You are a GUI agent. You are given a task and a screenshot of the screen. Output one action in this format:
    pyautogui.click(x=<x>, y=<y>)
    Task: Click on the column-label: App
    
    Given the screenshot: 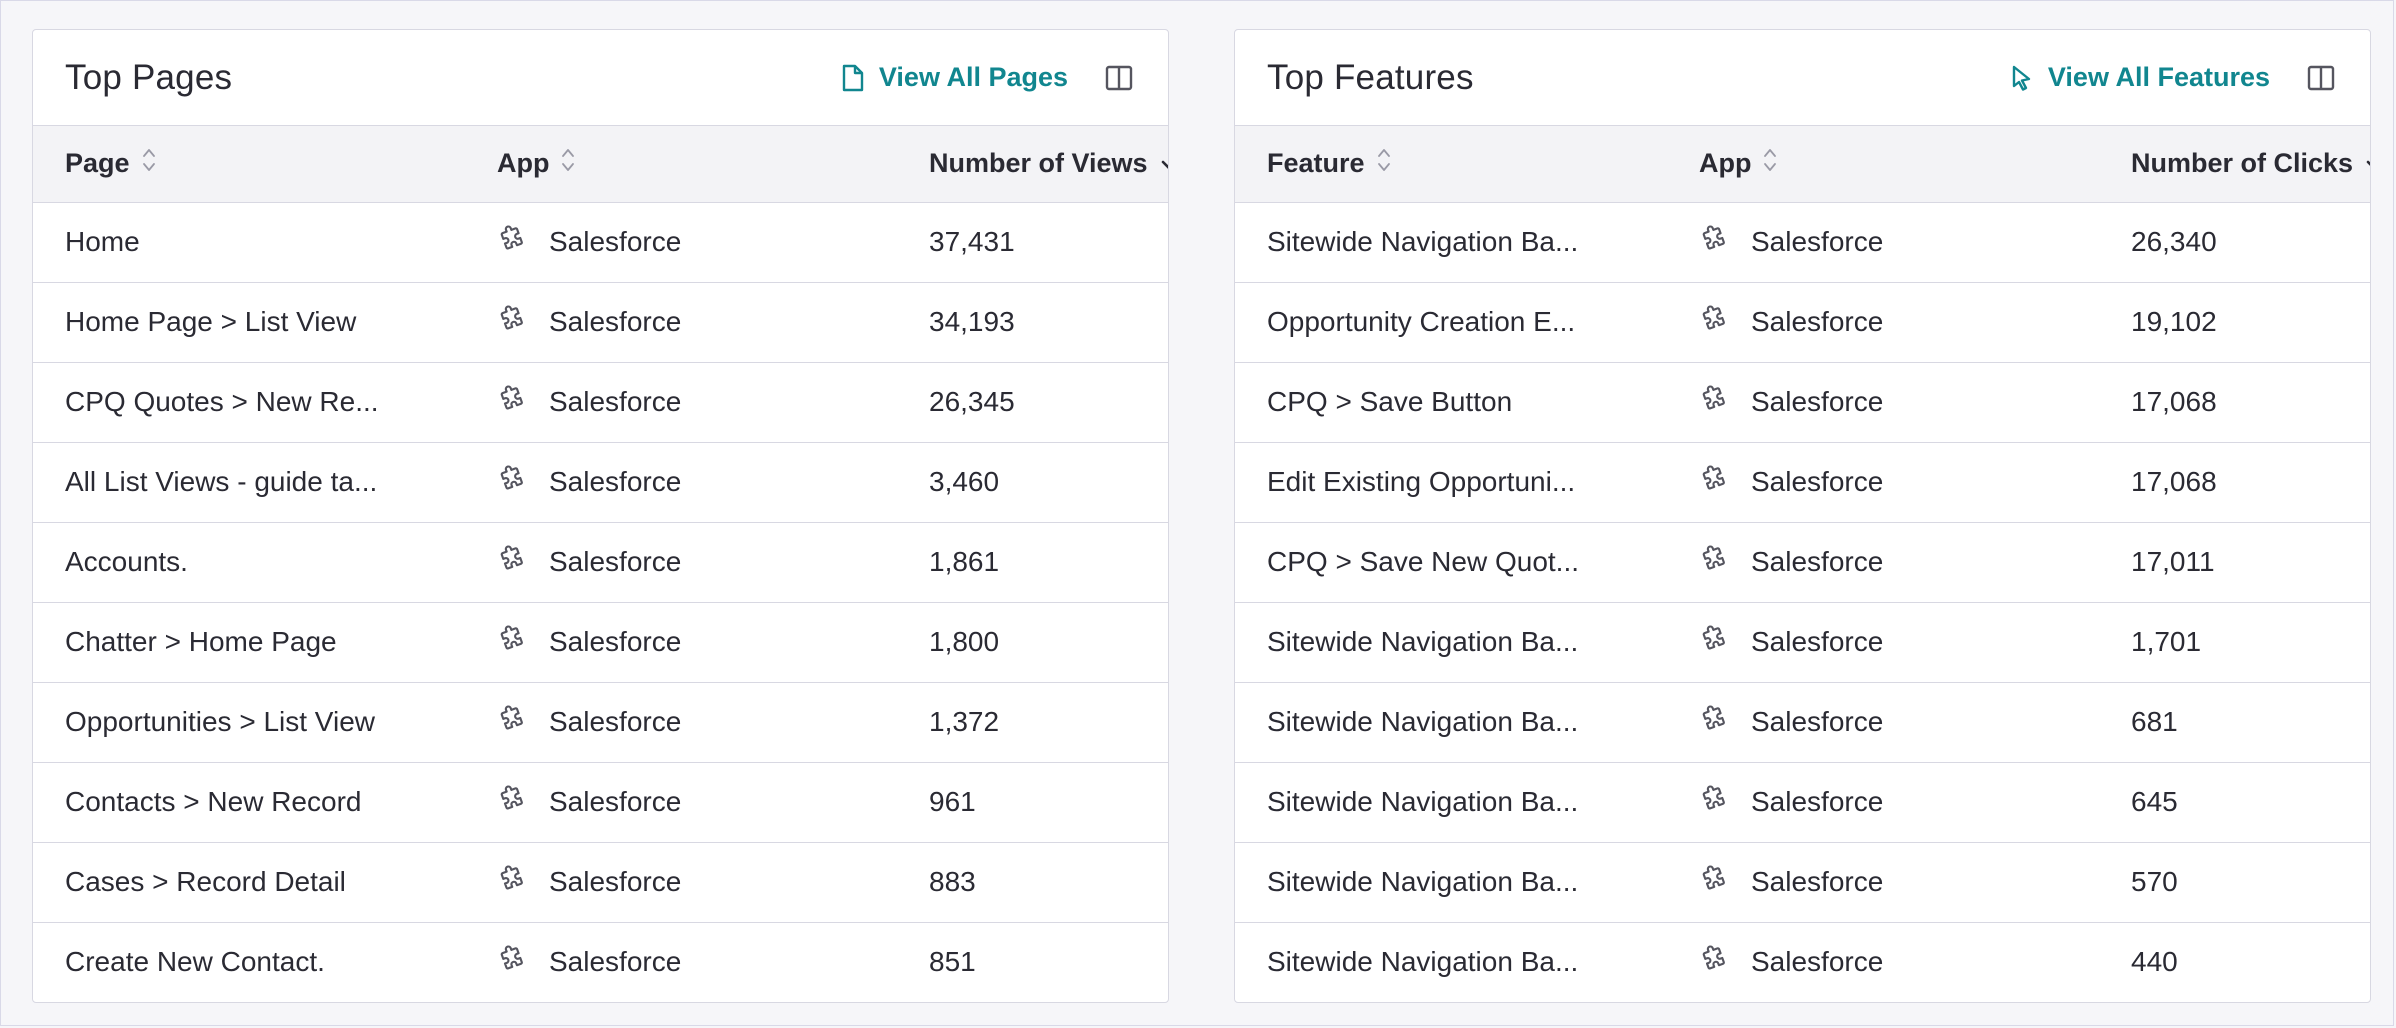 What is the action you would take?
    pyautogui.click(x=523, y=163)
    